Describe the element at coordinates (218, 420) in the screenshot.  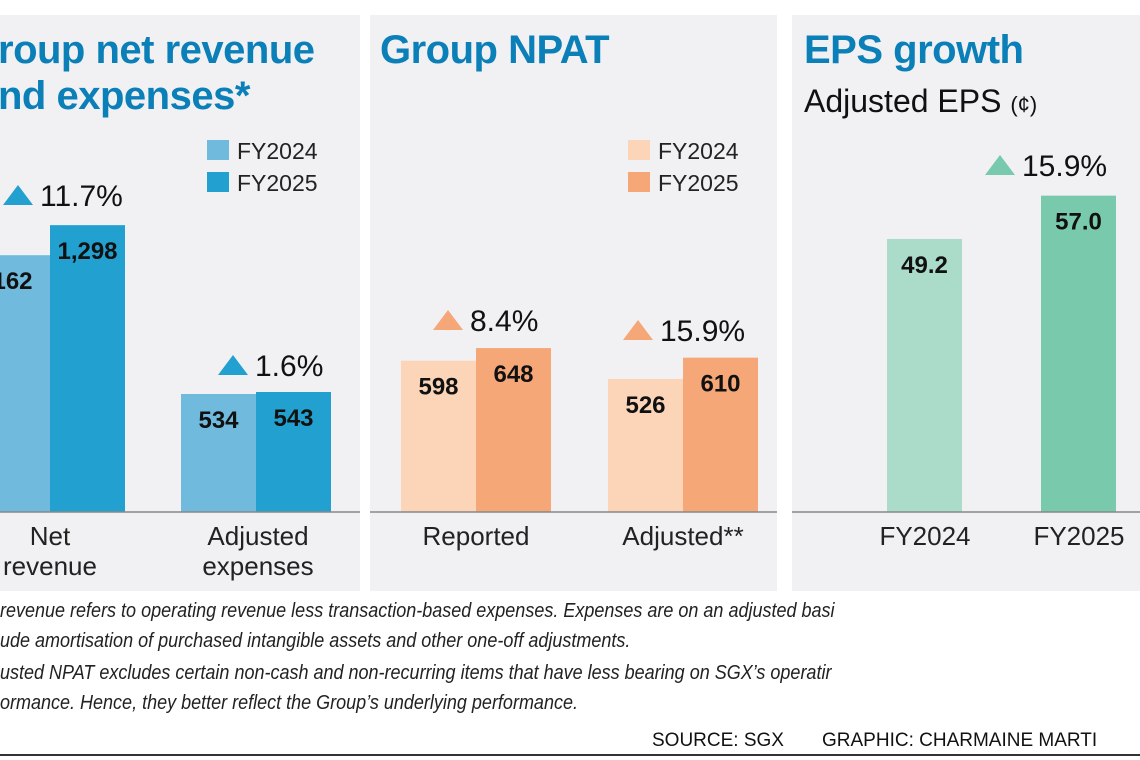
I see `bar-fy2024-1-label: 534` at that location.